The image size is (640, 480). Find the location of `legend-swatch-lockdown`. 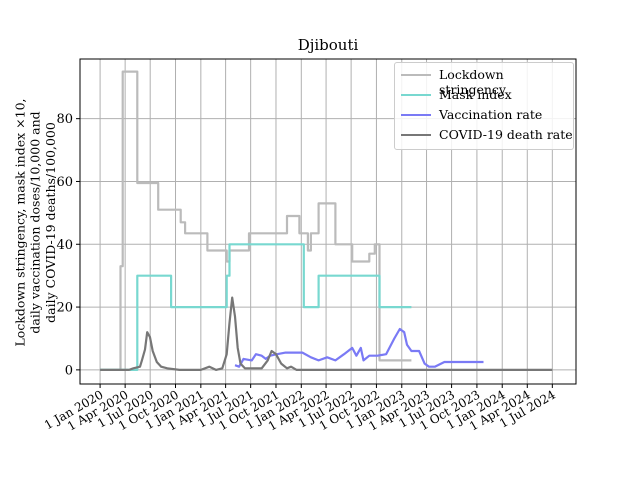

legend-swatch-lockdown is located at coordinates (416, 75).